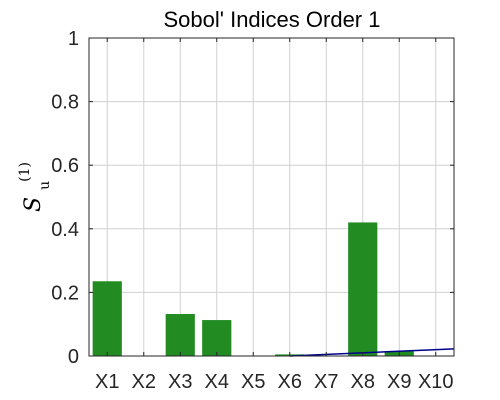  What do you see at coordinates (65, 293) in the screenshot?
I see `y-tick-label-1: 0.2` at bounding box center [65, 293].